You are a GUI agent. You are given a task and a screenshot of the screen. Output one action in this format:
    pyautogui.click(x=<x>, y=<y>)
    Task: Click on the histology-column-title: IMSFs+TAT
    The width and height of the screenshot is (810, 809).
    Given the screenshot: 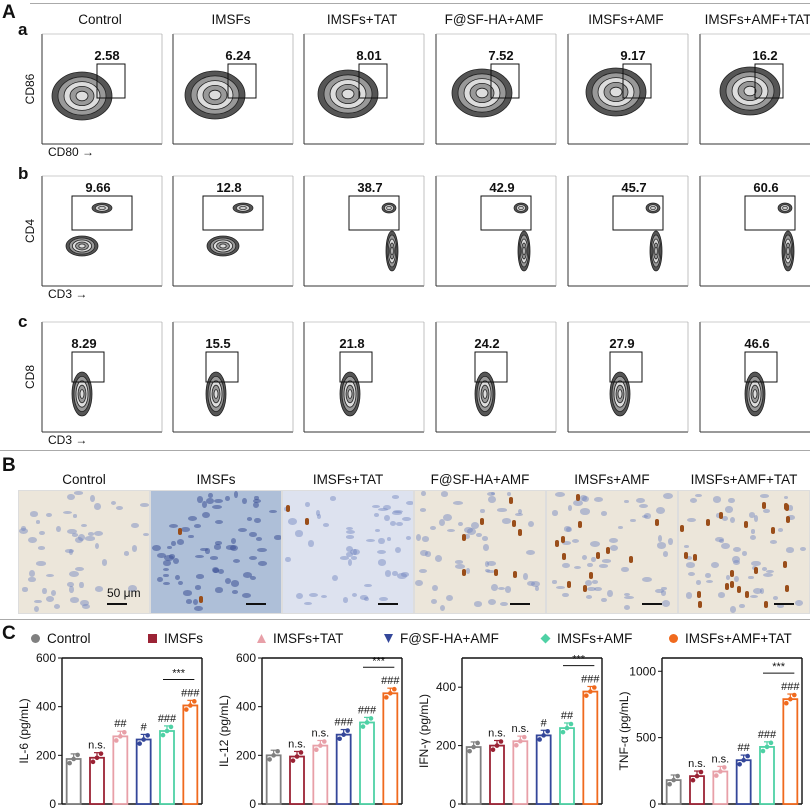 What is the action you would take?
    pyautogui.click(x=348, y=479)
    